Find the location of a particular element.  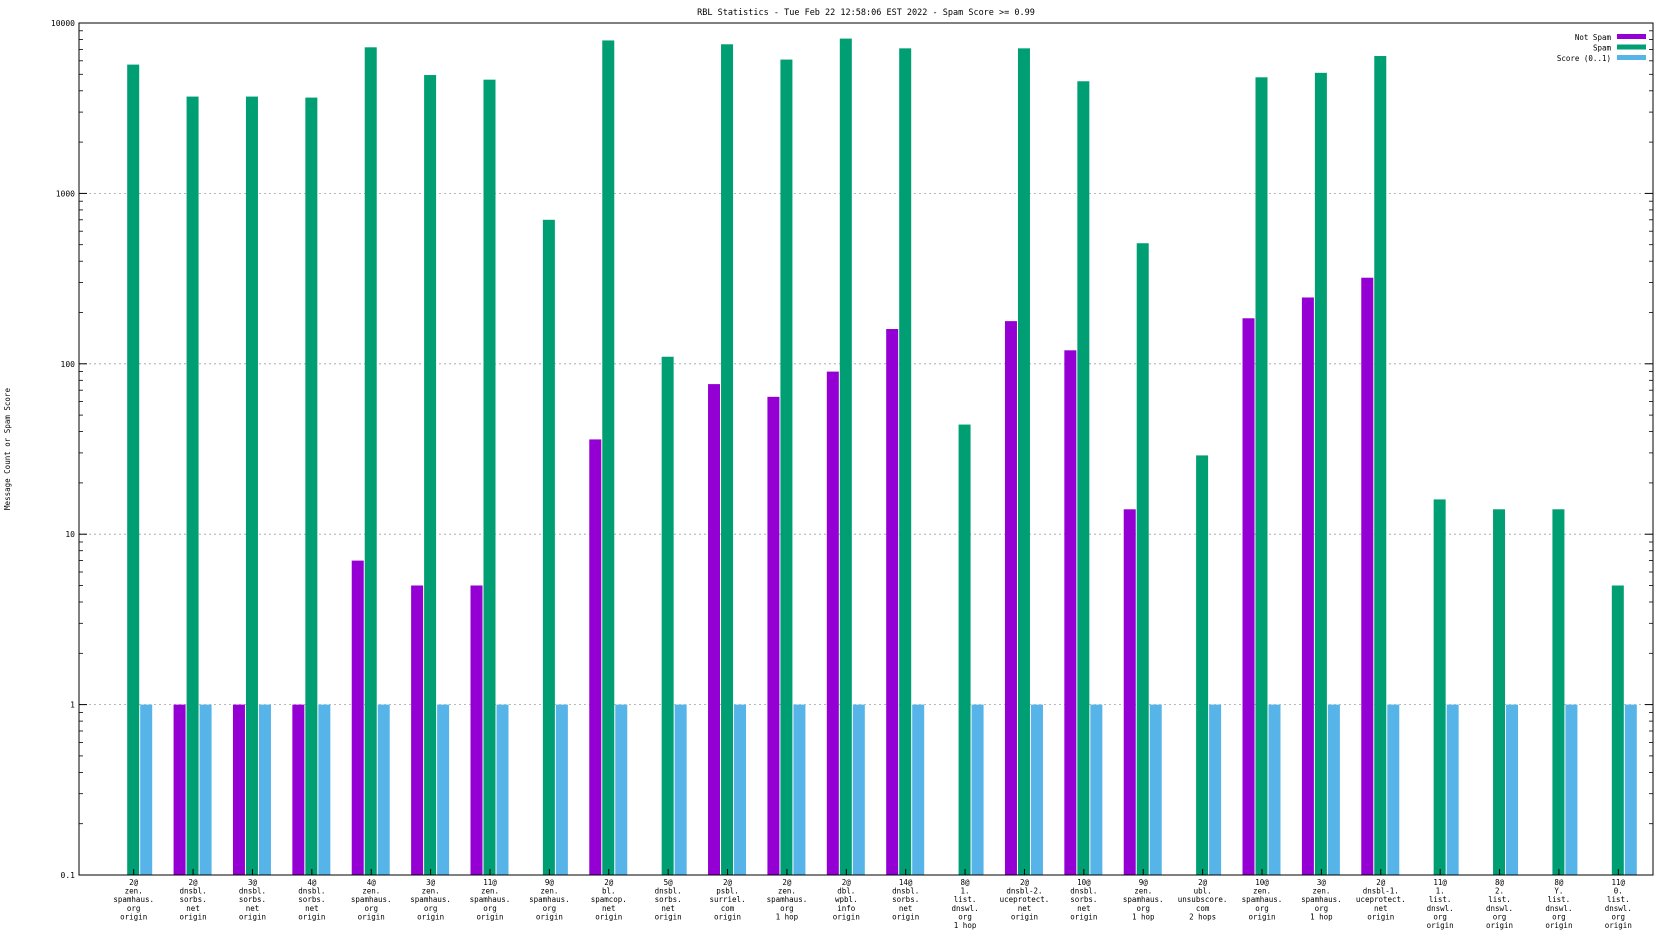

x-tick-label-line: 8@ is located at coordinates (966, 882).